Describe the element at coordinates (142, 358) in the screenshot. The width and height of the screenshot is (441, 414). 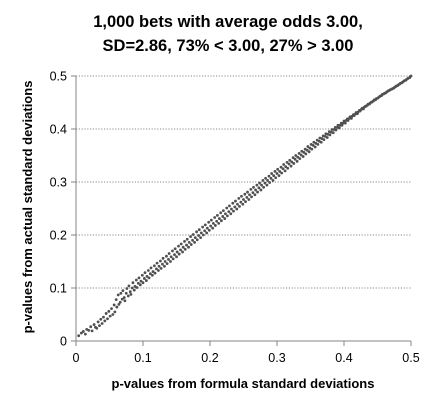
I see `x-tick-label-1: 0.1` at that location.